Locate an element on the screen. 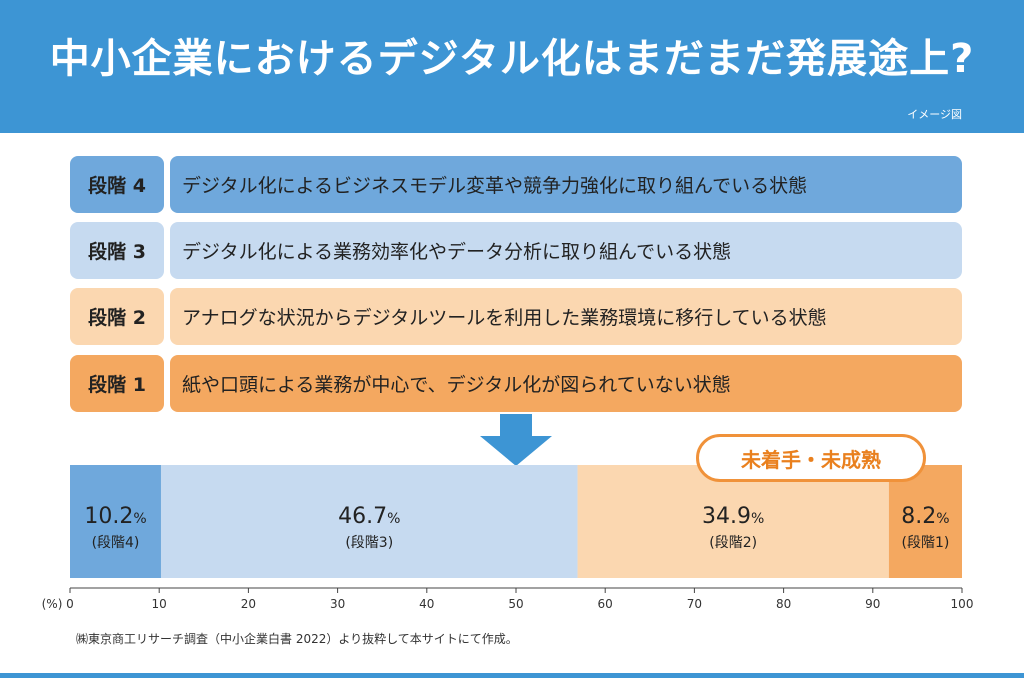 Image resolution: width=1024 pixels, height=678 pixels. stage-label: 段階 2 is located at coordinates (117, 316).